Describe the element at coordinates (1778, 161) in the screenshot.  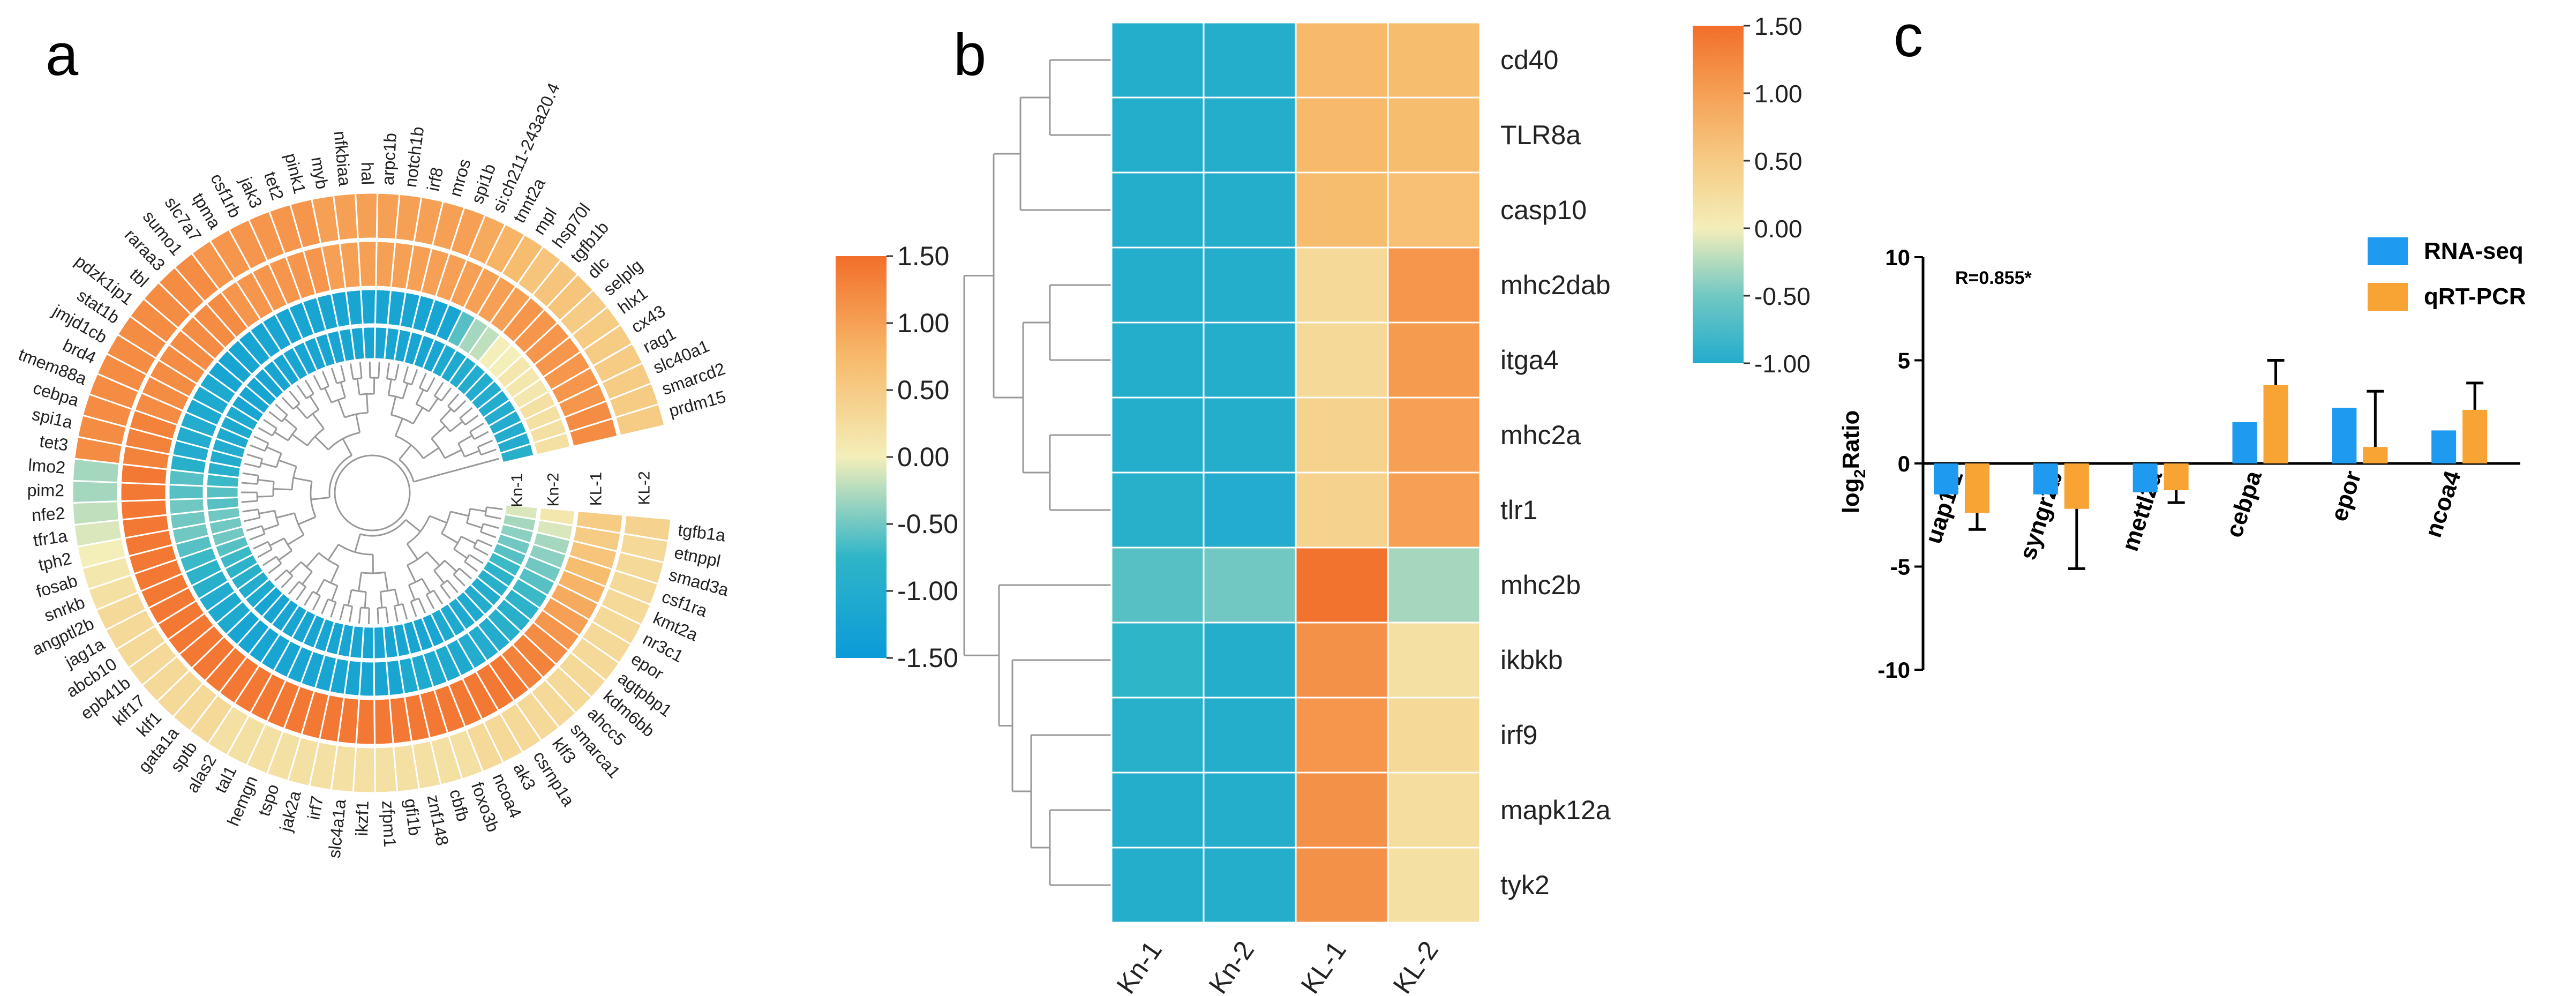
I see `legend-tick-label: 0.50` at that location.